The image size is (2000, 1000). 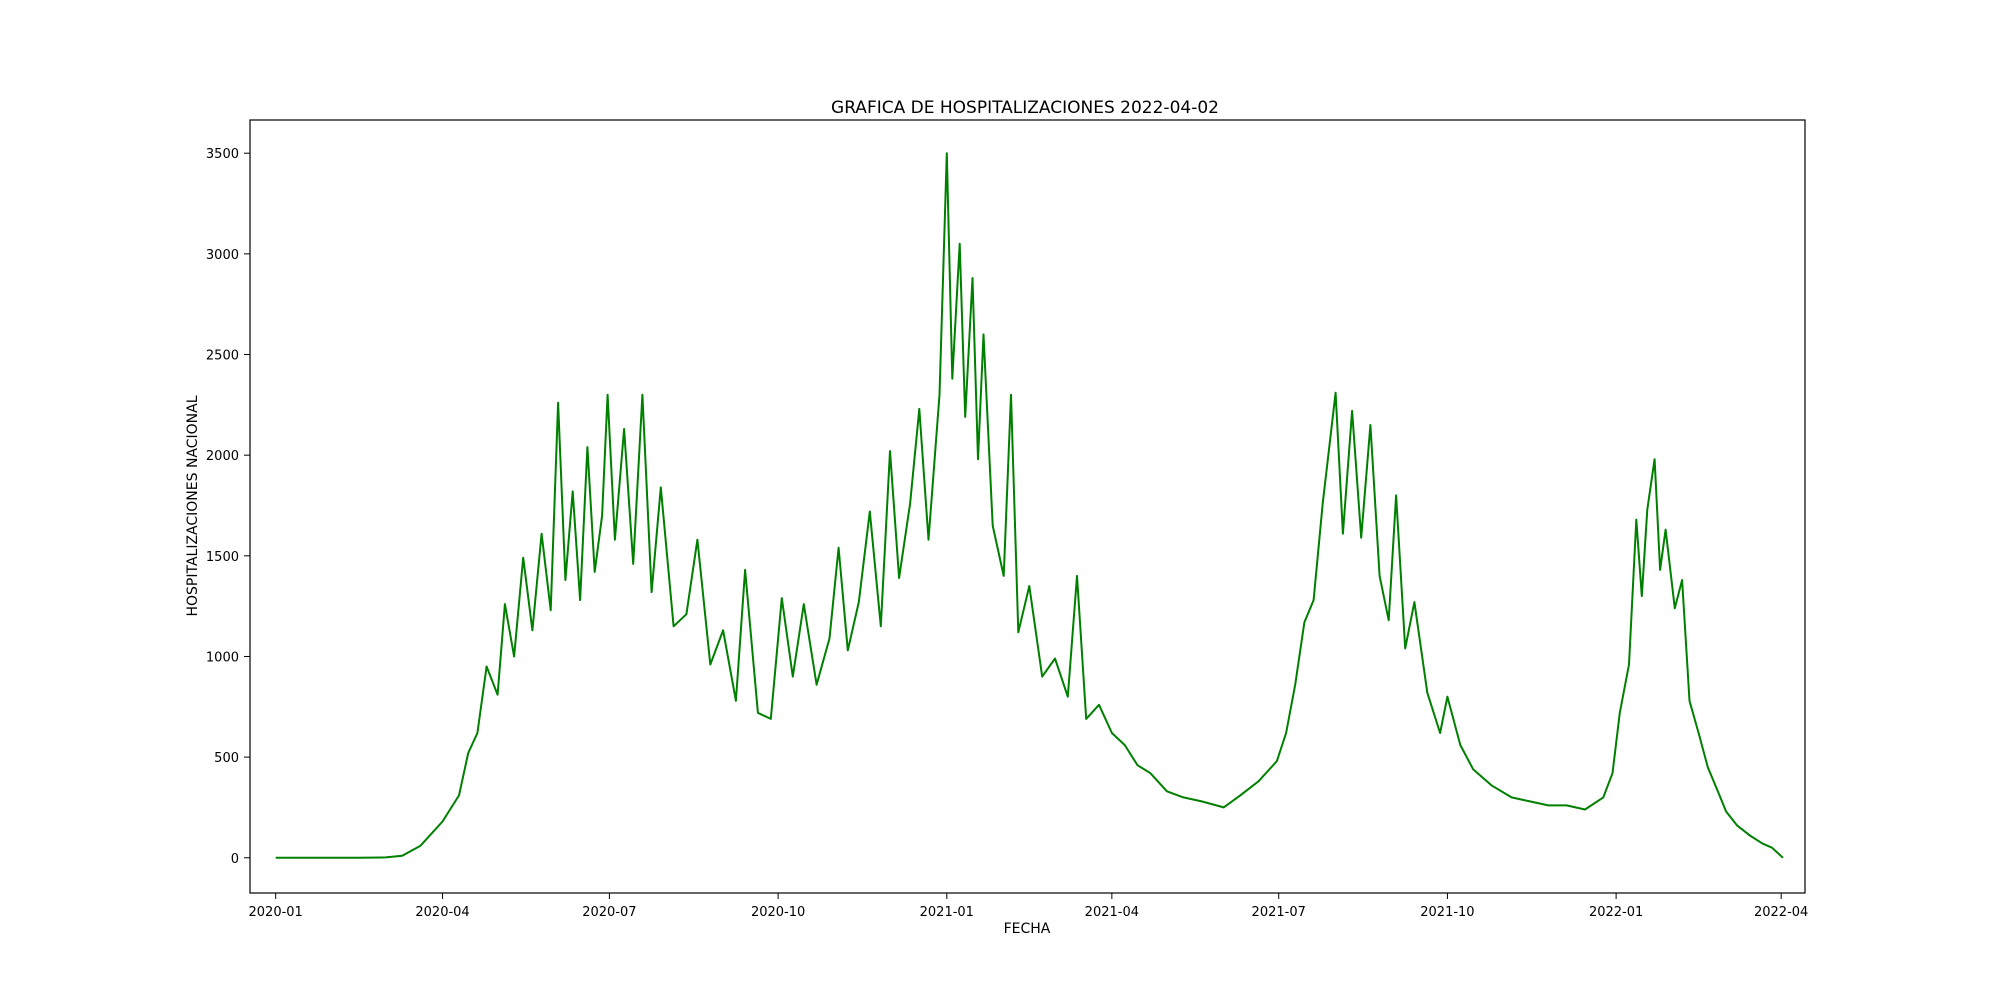 What do you see at coordinates (609, 912) in the screenshot?
I see `x-tick-label: 2020-07` at bounding box center [609, 912].